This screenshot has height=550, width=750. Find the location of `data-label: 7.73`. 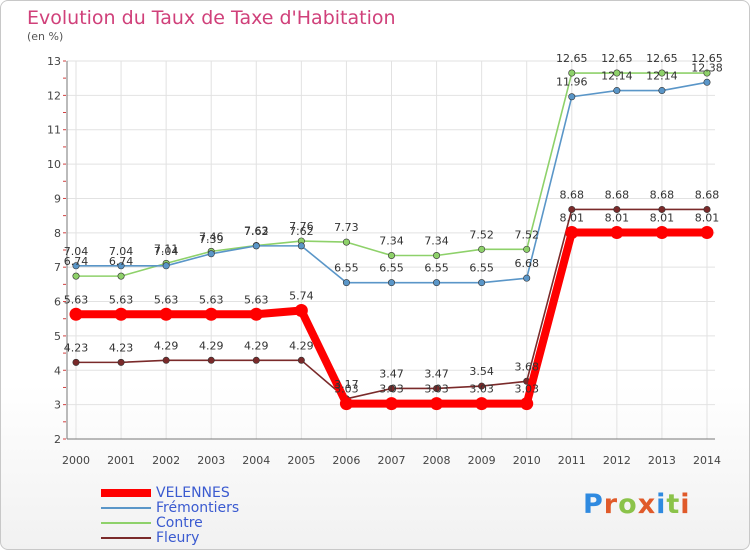

data-label: 7.73 is located at coordinates (346, 227).